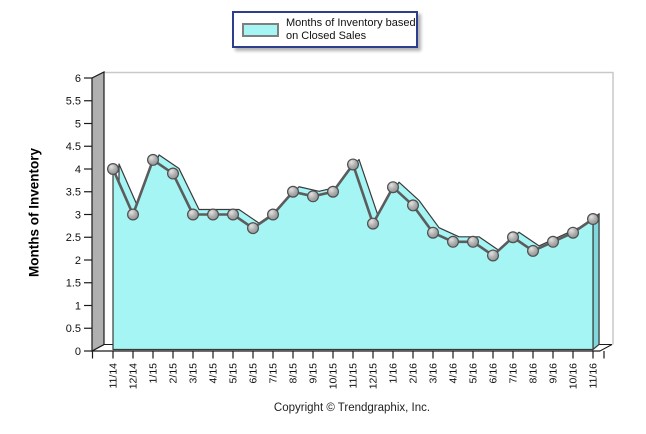  I want to click on x-tick-label: 11/16, so click(594, 376).